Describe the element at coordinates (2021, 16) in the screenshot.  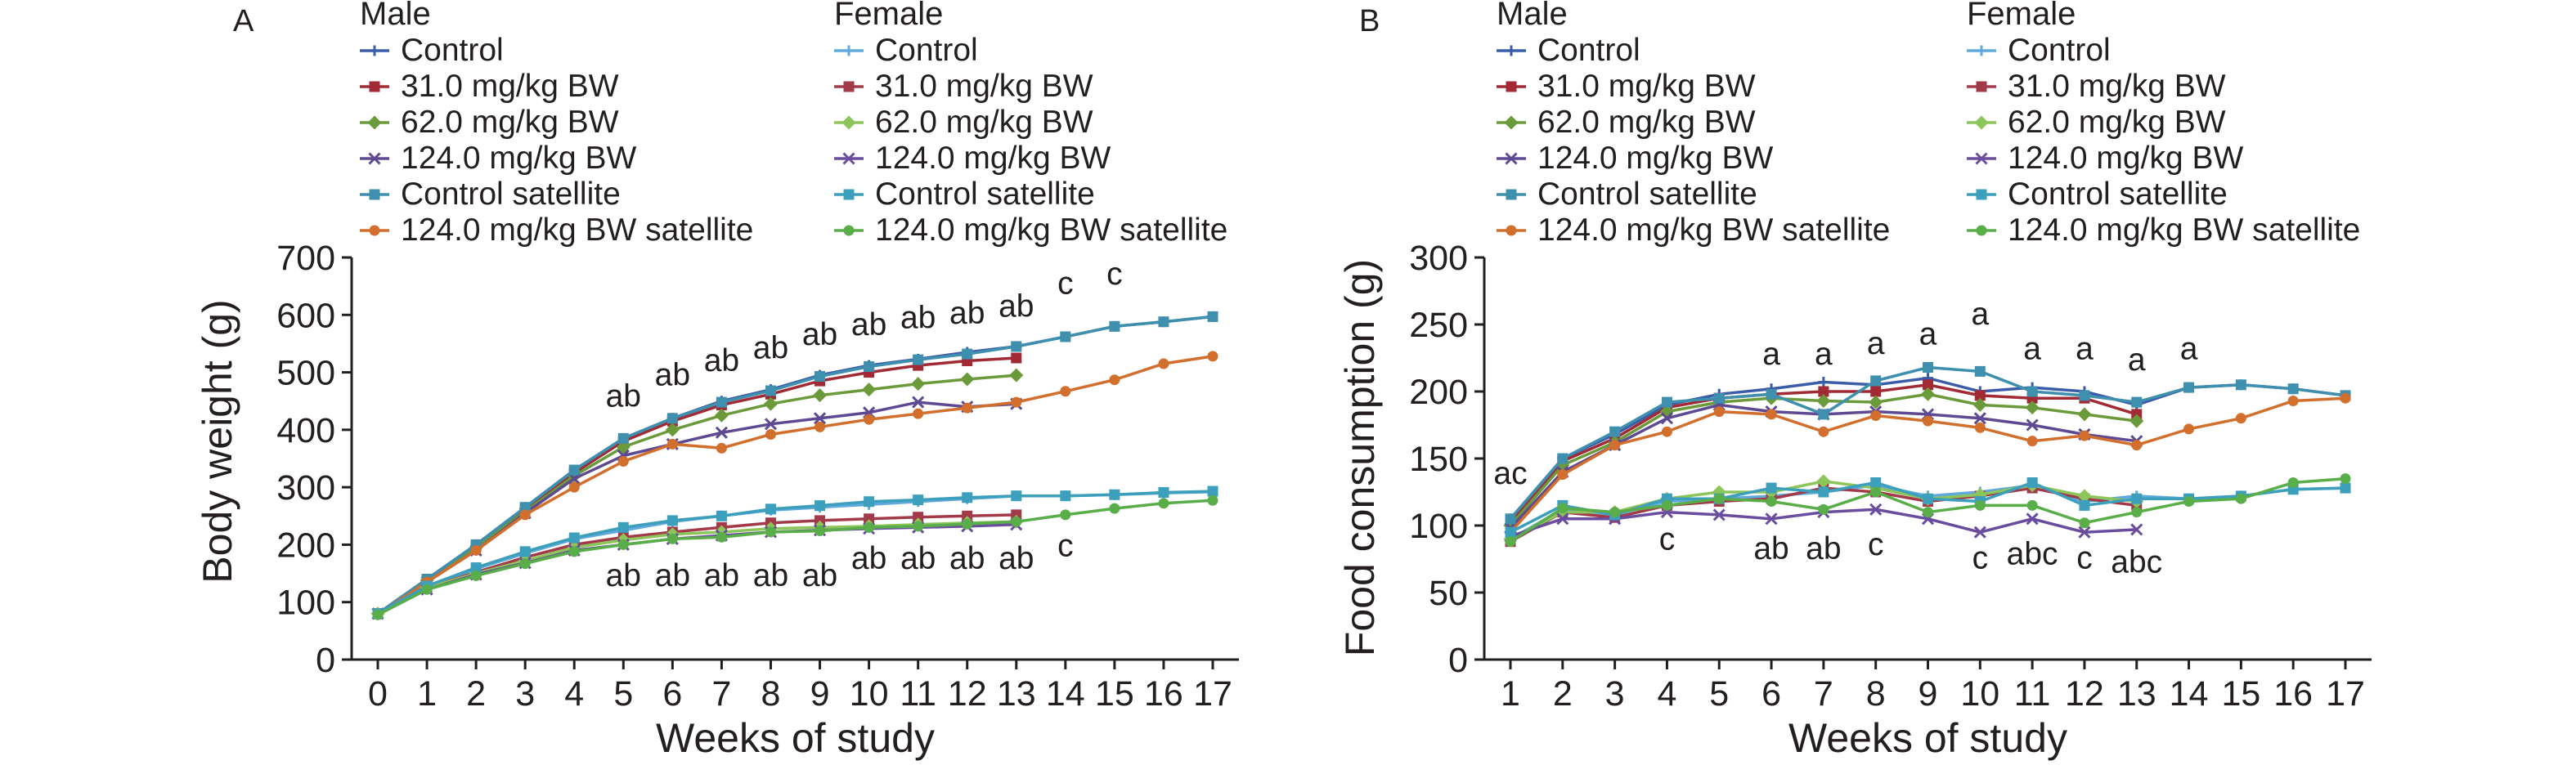
I see `legend-group-title: Female` at that location.